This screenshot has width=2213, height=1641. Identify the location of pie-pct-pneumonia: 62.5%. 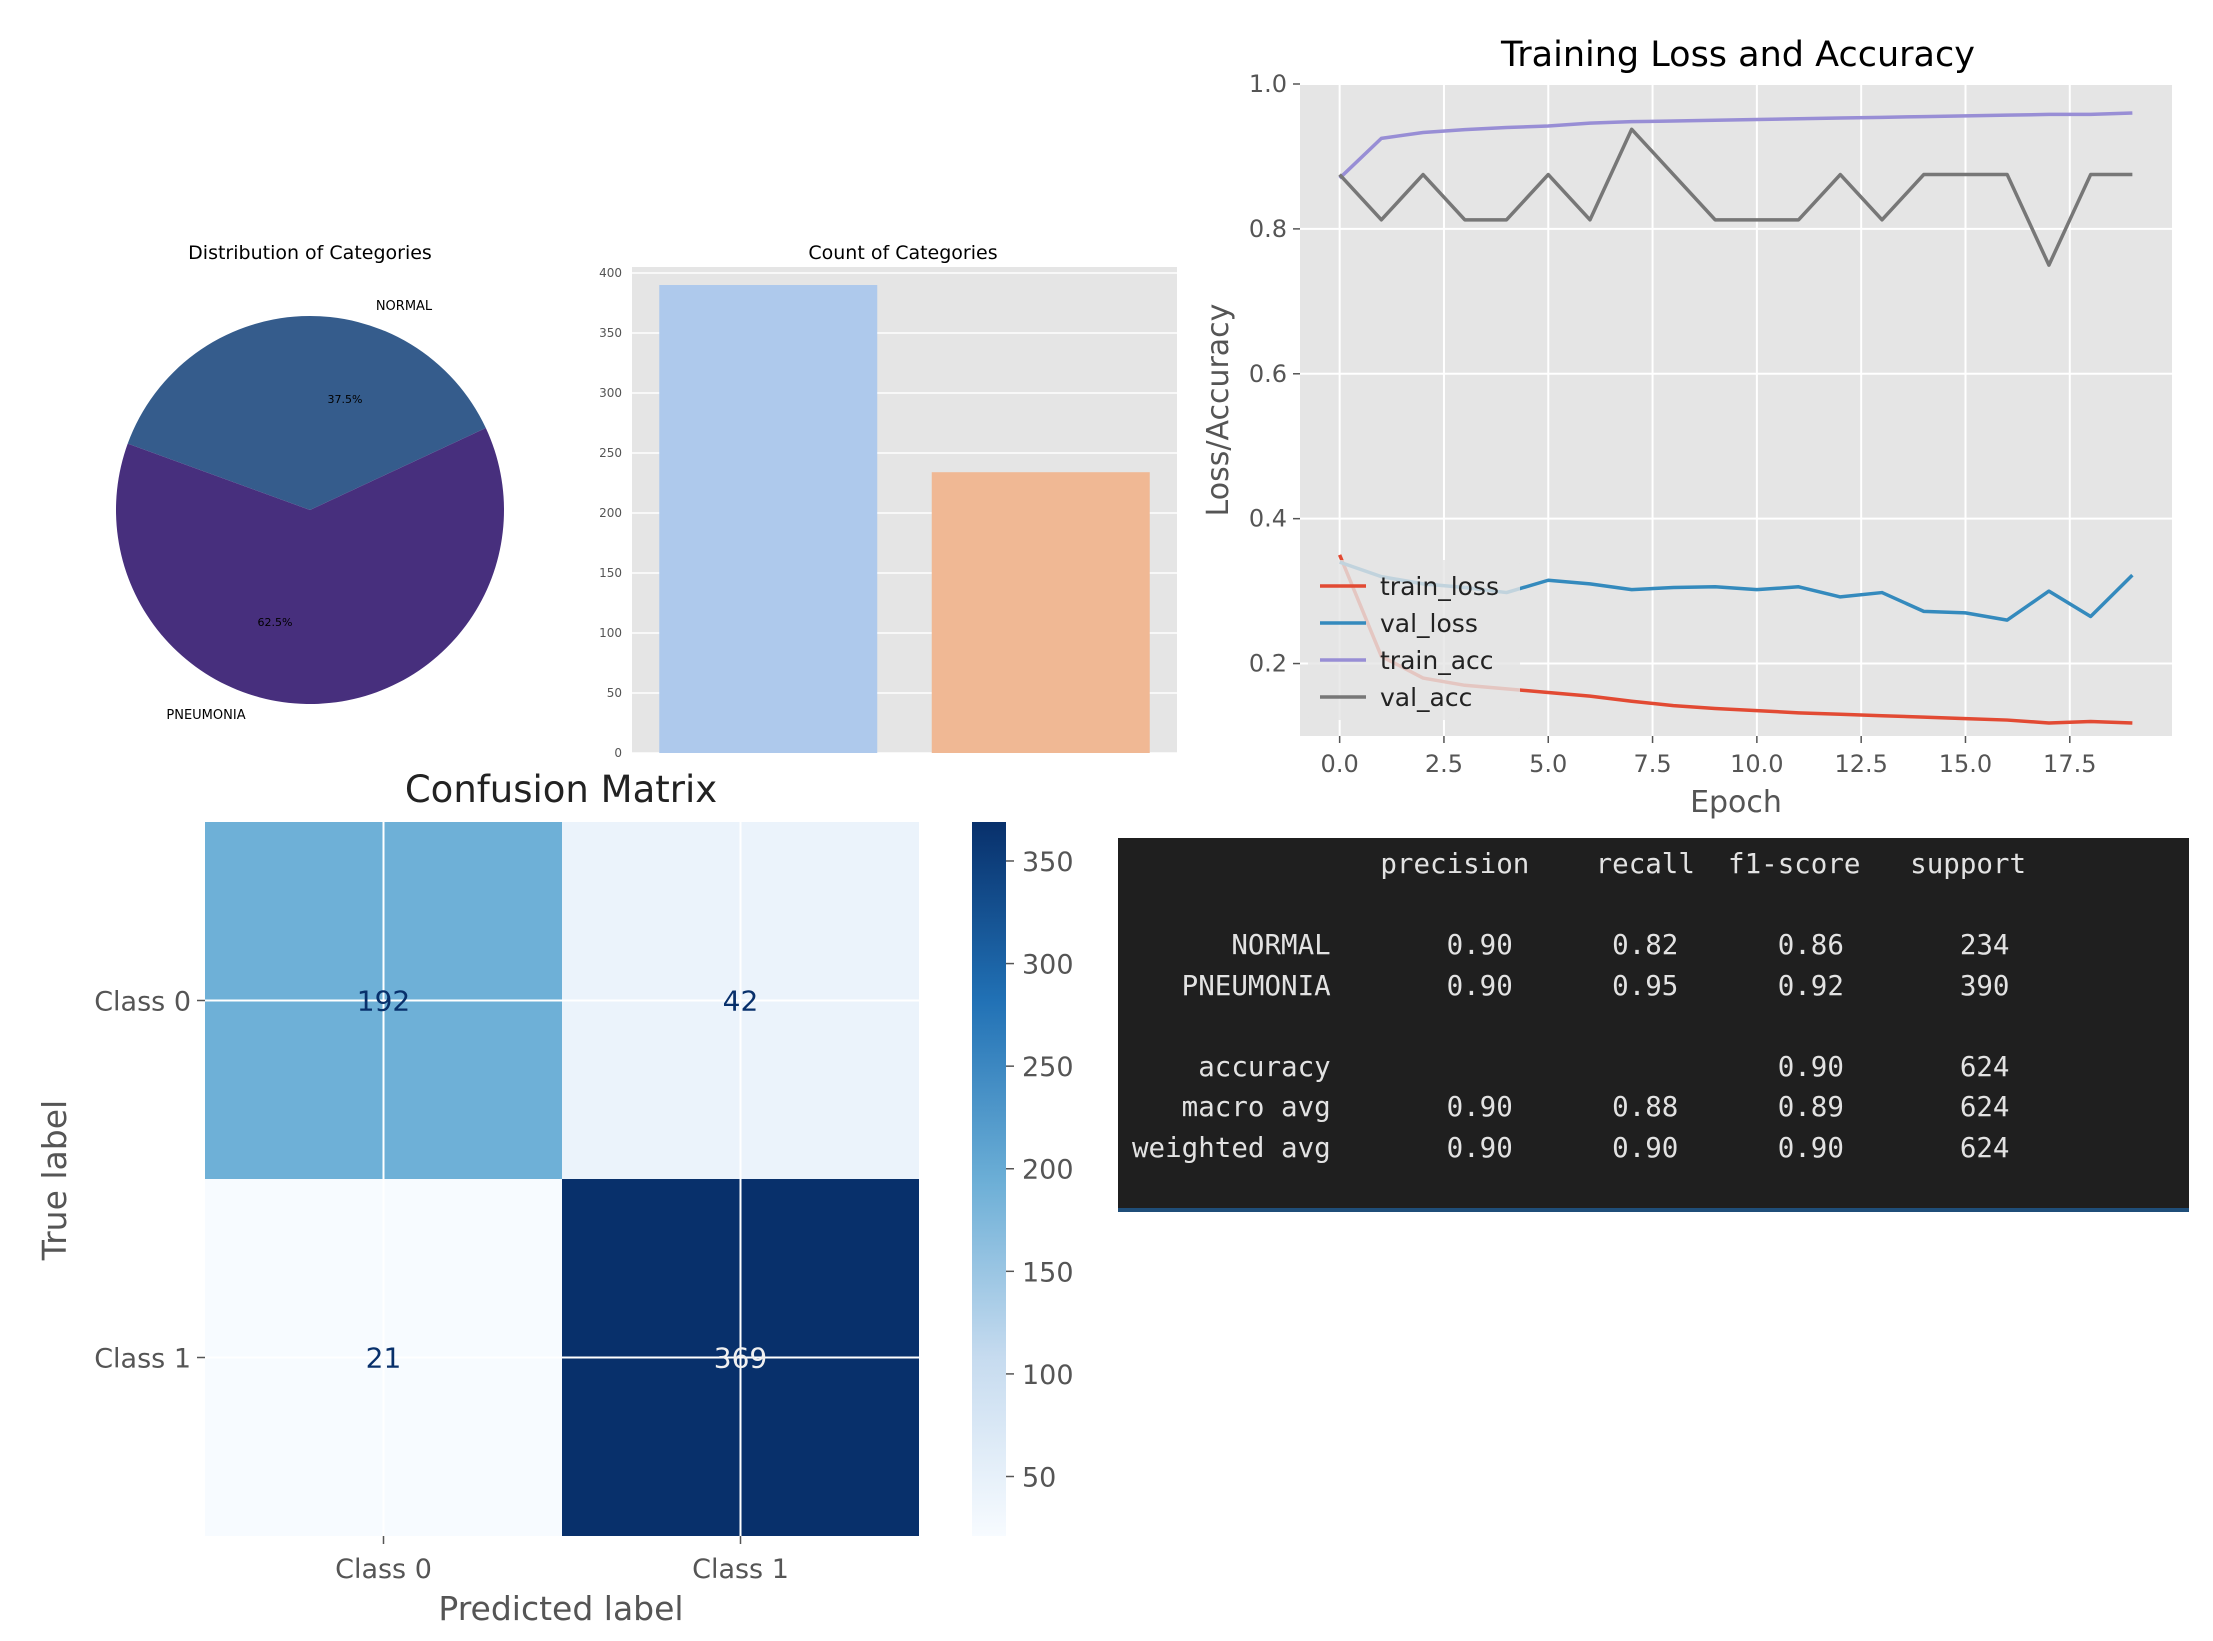
(275, 622).